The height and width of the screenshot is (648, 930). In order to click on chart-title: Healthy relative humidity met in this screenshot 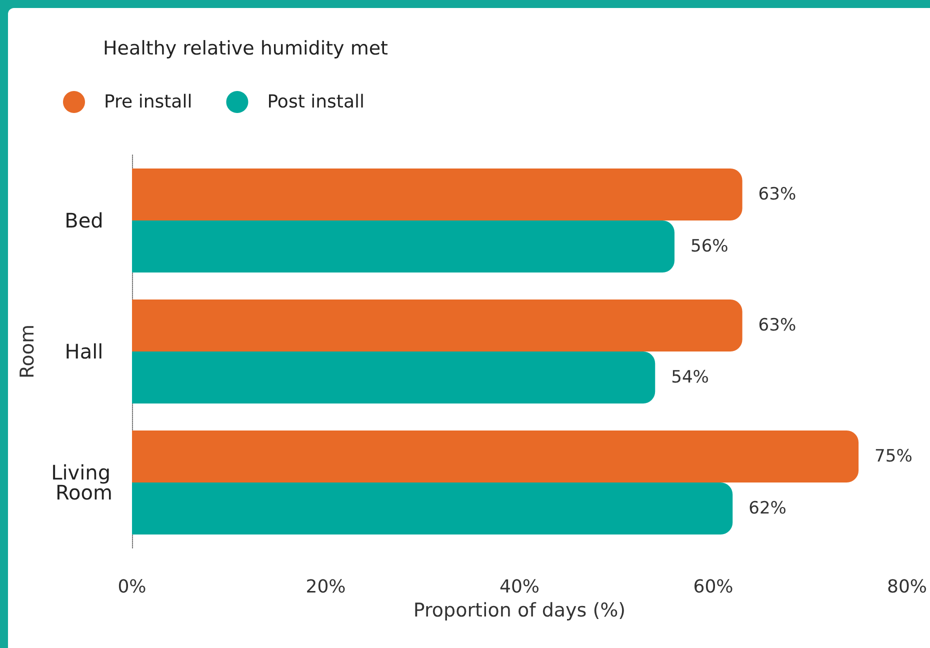, I will do `click(245, 49)`.